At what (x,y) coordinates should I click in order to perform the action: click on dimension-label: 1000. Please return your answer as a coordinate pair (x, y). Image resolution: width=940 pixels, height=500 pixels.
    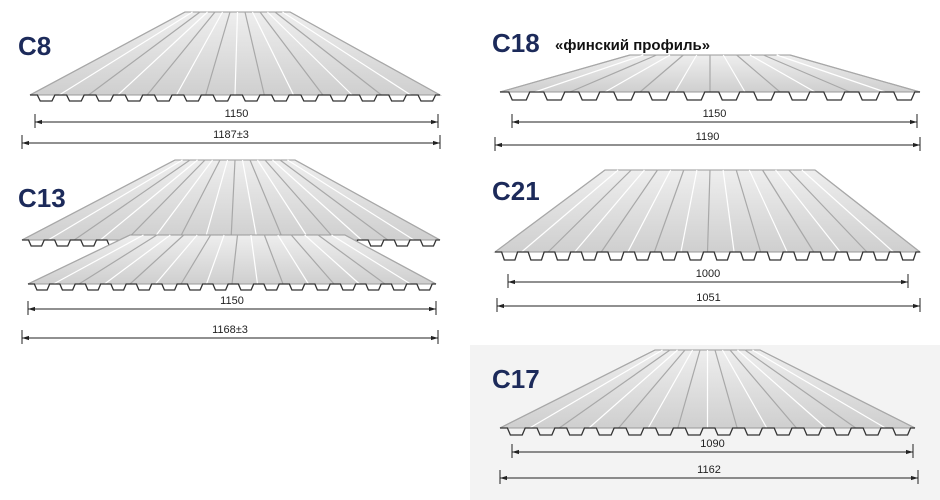
    Looking at the image, I should click on (708, 274).